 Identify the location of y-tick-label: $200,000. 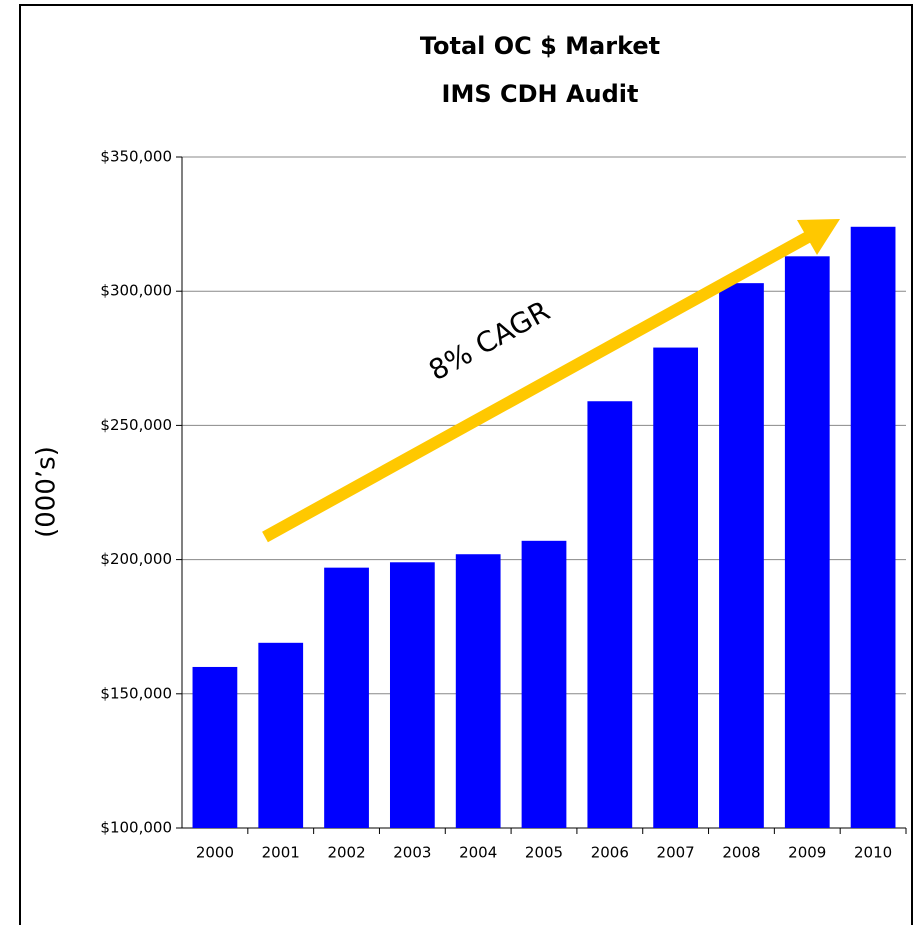
(136, 559).